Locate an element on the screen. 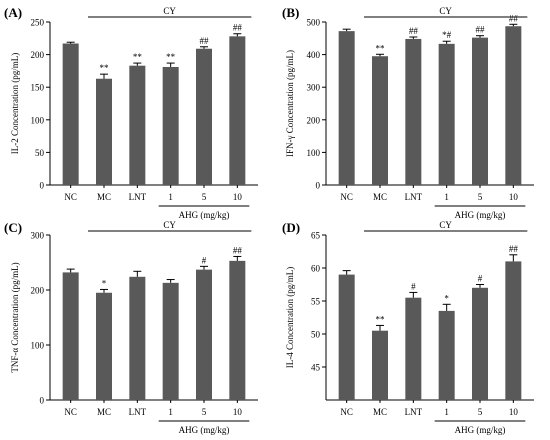  y-tick-label: 55 is located at coordinates (316, 302).